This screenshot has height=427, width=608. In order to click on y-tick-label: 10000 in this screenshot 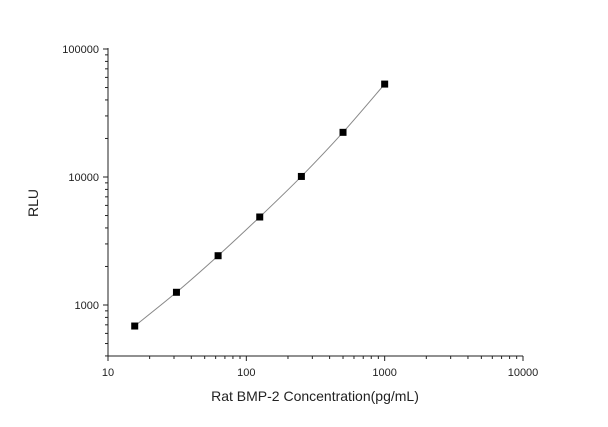, I will do `click(83, 178)`.